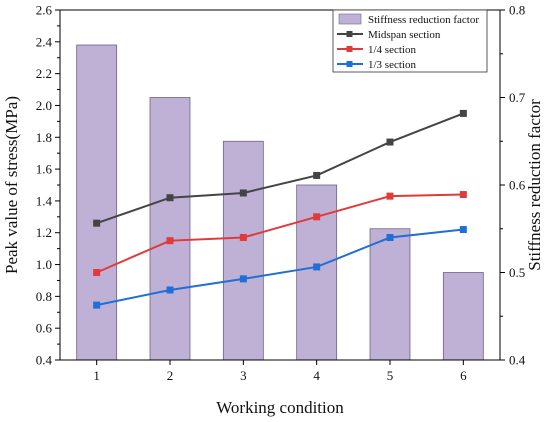 The height and width of the screenshot is (422, 550). What do you see at coordinates (44, 360) in the screenshot?
I see `y-tick-label: 0.4` at bounding box center [44, 360].